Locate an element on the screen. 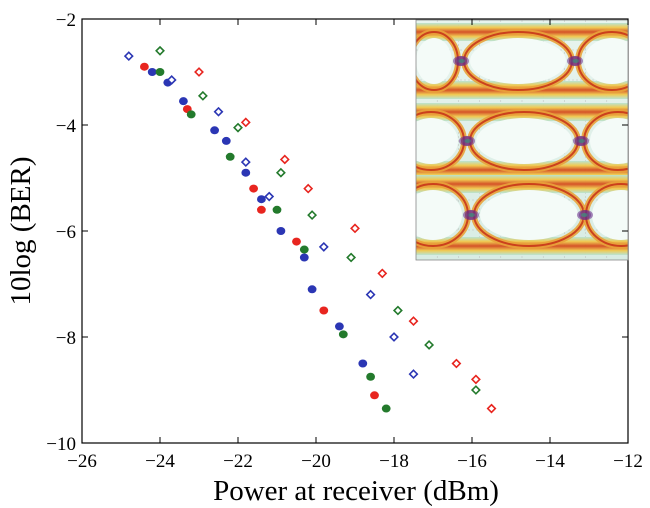 This screenshot has width=650, height=508. x-tick-label: −16 is located at coordinates (472, 461).